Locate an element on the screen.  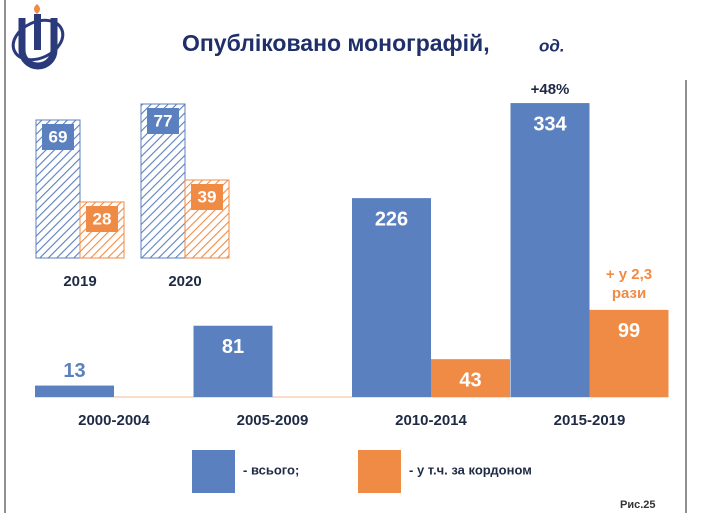
annotation: рази is located at coordinates (629, 293).